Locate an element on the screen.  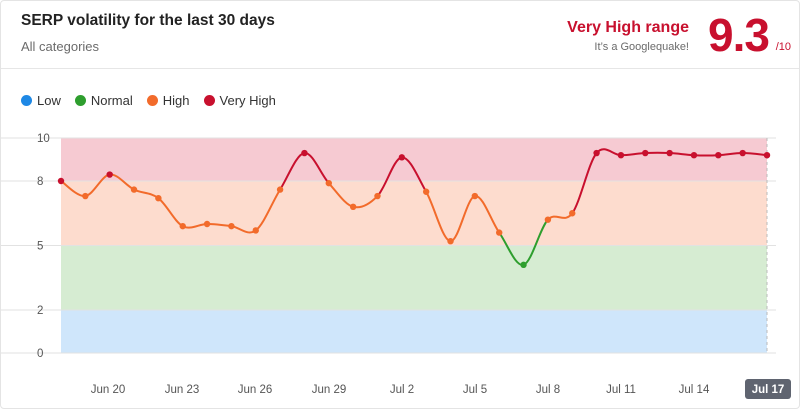
band-low is located at coordinates (414, 331).